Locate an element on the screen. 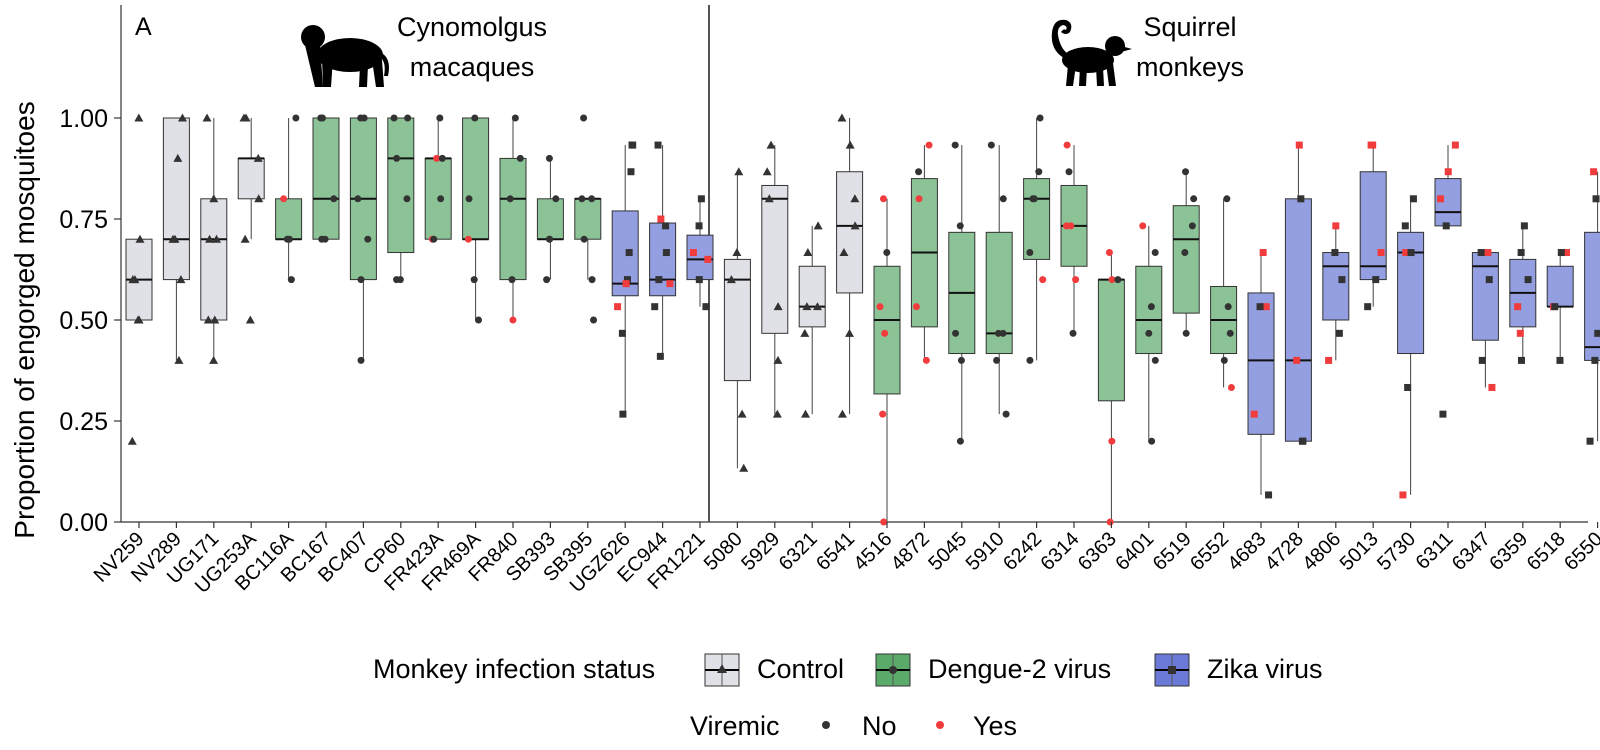  legend-key-viremic-no is located at coordinates (826, 725).